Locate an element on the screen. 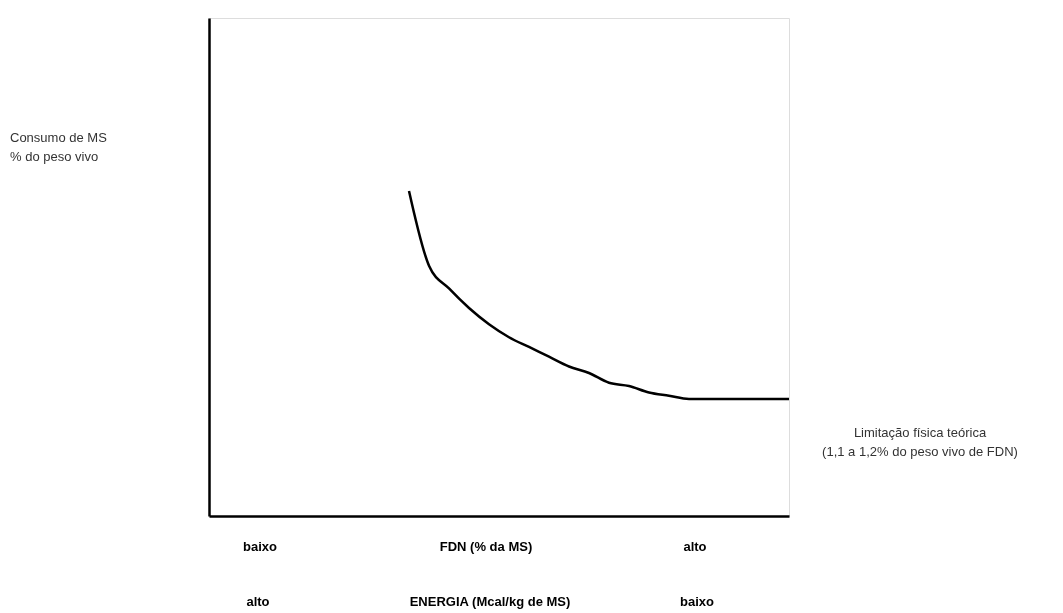 This screenshot has width=1063, height=613. text: Consumo de MS % do peso vivo is located at coordinates (59, 147).